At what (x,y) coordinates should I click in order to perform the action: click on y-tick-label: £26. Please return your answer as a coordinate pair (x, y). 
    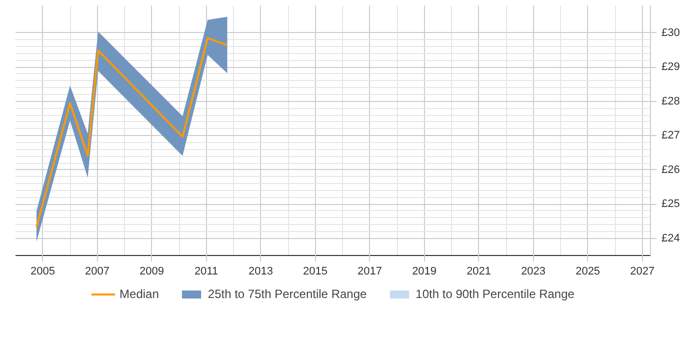
    Looking at the image, I should click on (671, 170).